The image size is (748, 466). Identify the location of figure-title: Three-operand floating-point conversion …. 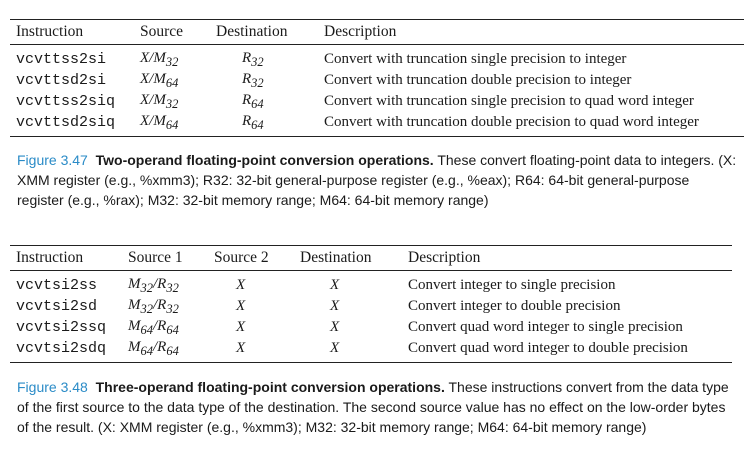
(270, 387).